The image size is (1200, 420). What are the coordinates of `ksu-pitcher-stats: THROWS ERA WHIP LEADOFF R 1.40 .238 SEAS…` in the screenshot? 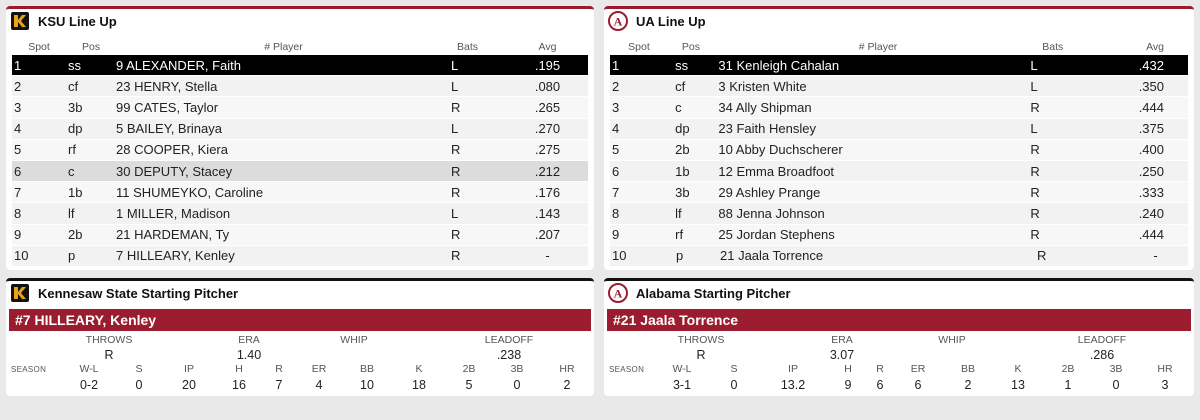 It's located at (300, 364).